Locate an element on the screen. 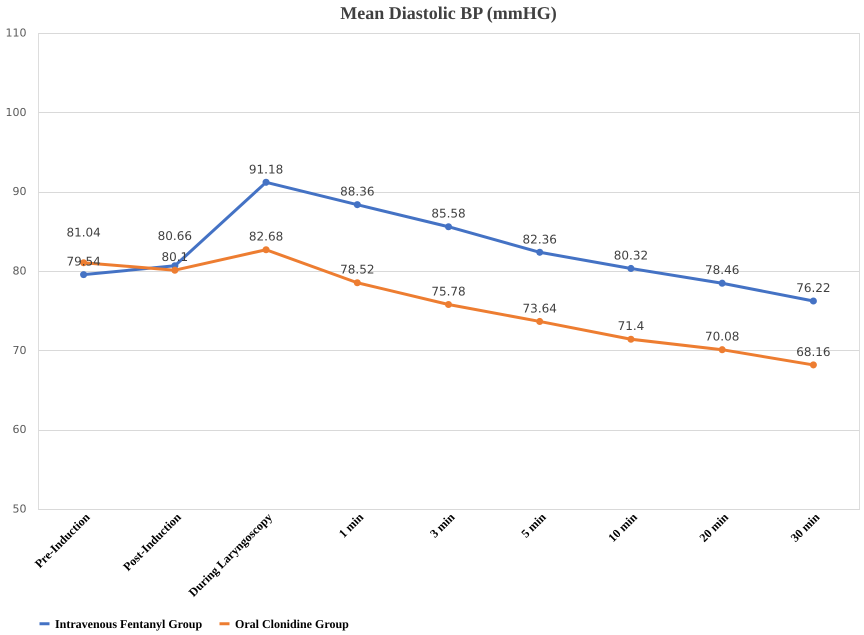  data-label: 82.68 is located at coordinates (266, 237).